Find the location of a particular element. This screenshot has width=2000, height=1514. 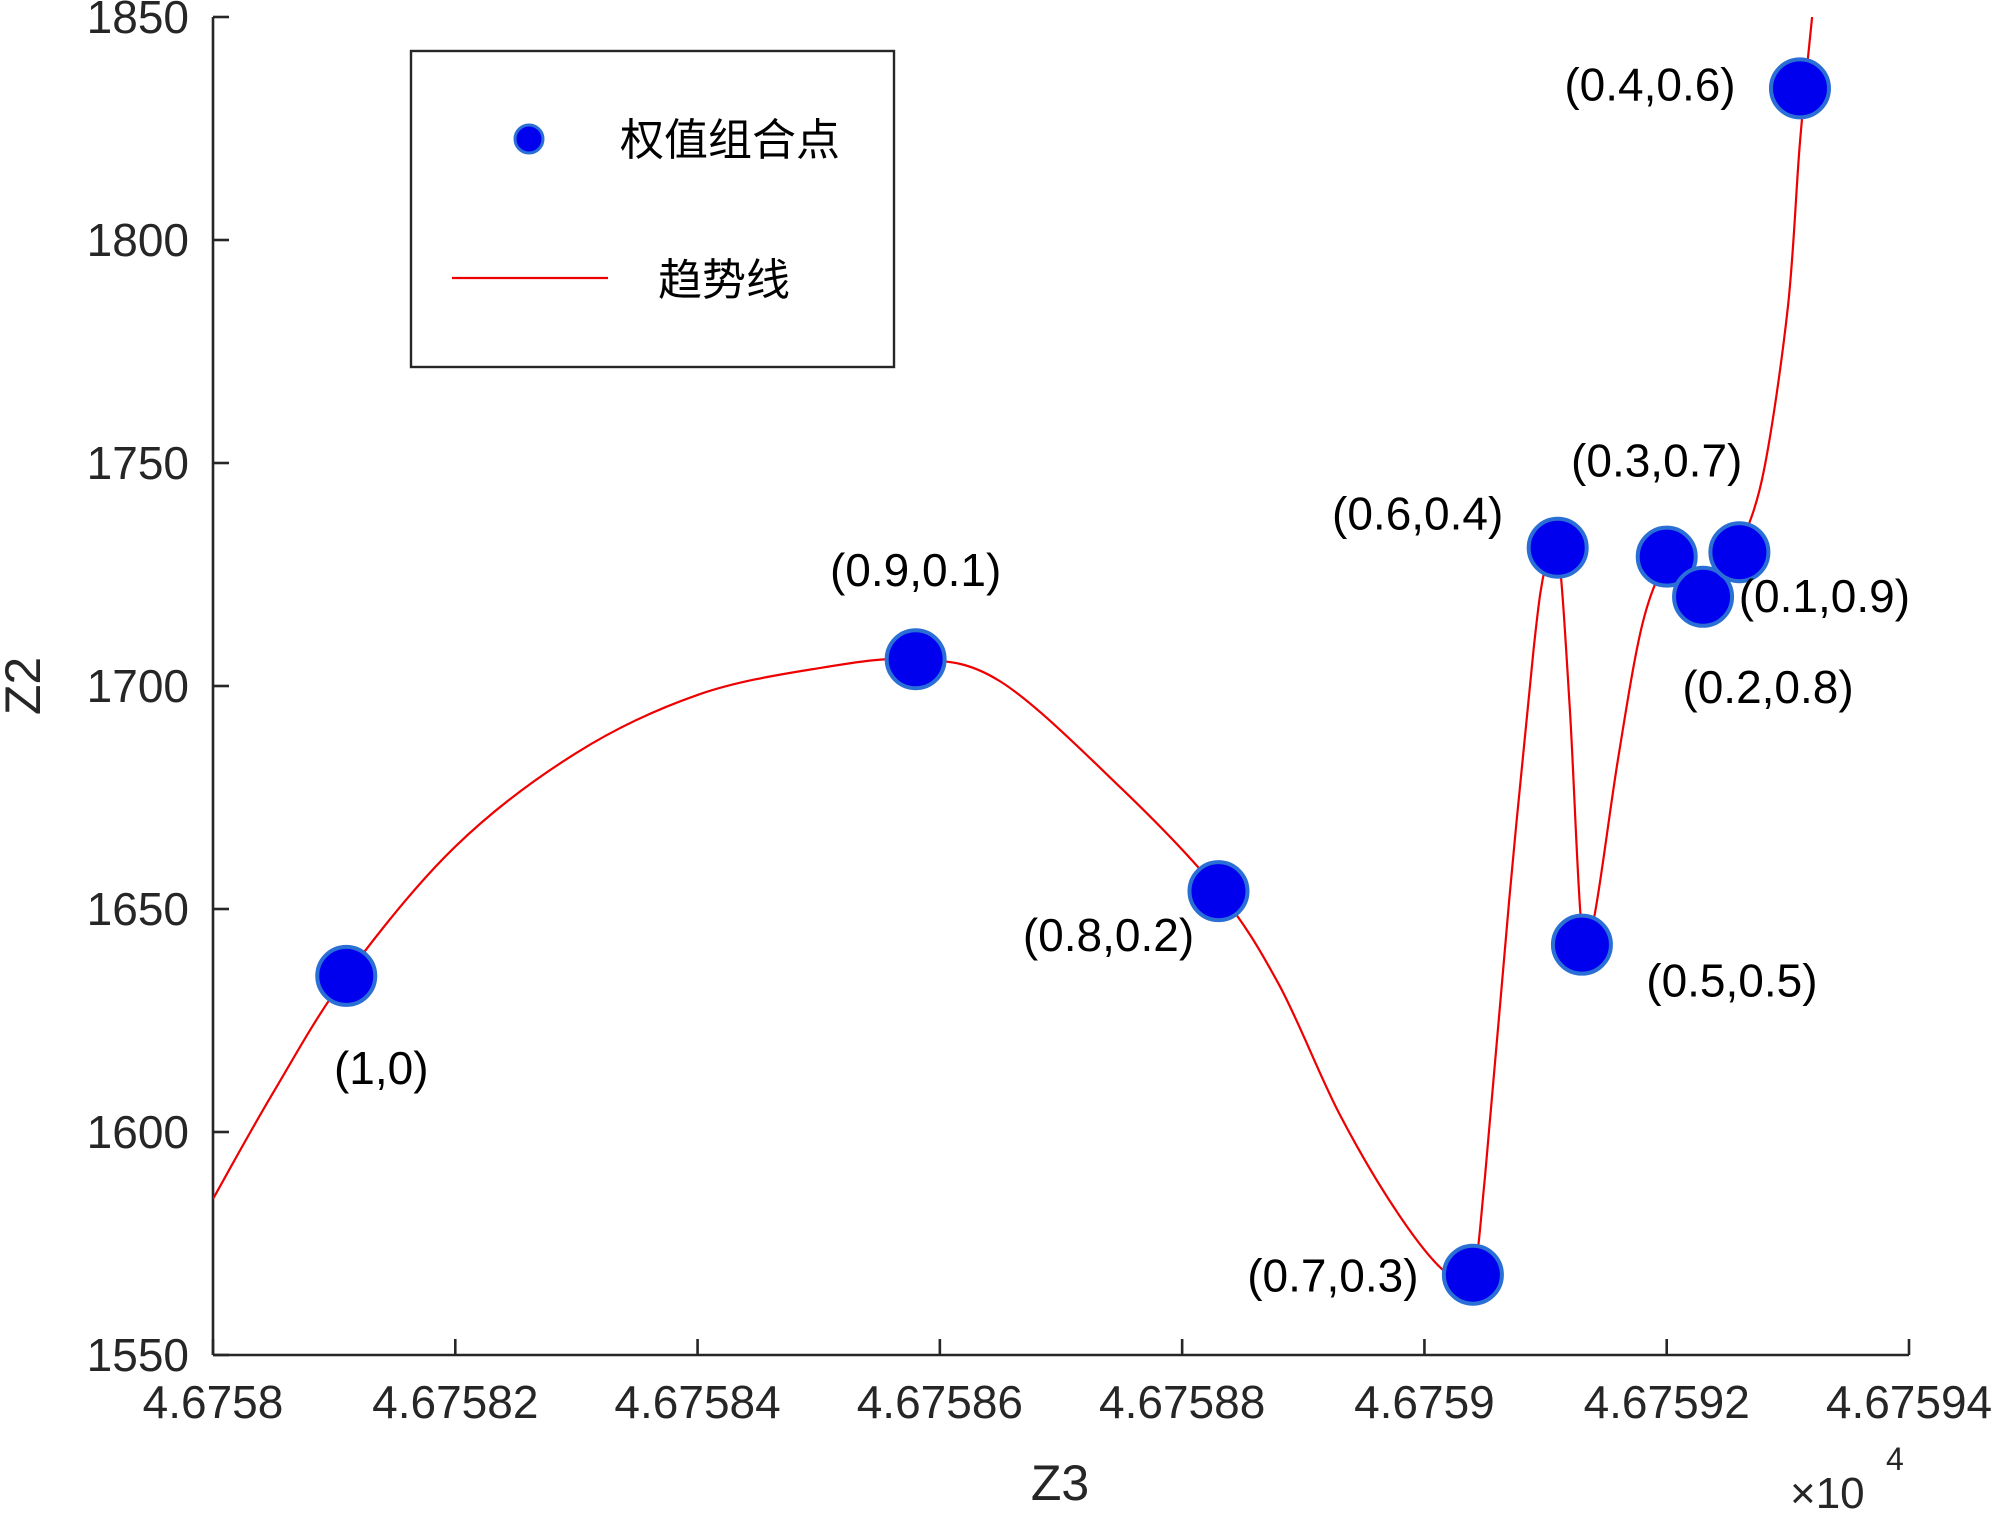

legend-box is located at coordinates (652, 209).